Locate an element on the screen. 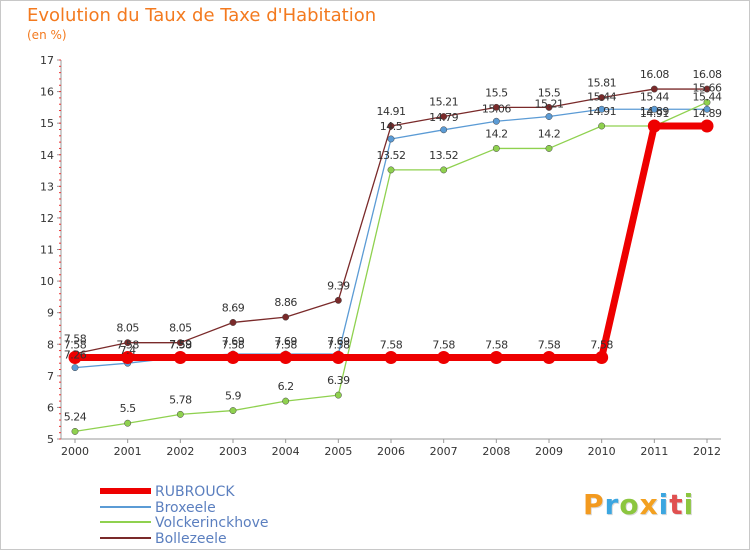 Image resolution: width=750 pixels, height=550 pixels. y-tick-label: 6 is located at coordinates (50, 407).